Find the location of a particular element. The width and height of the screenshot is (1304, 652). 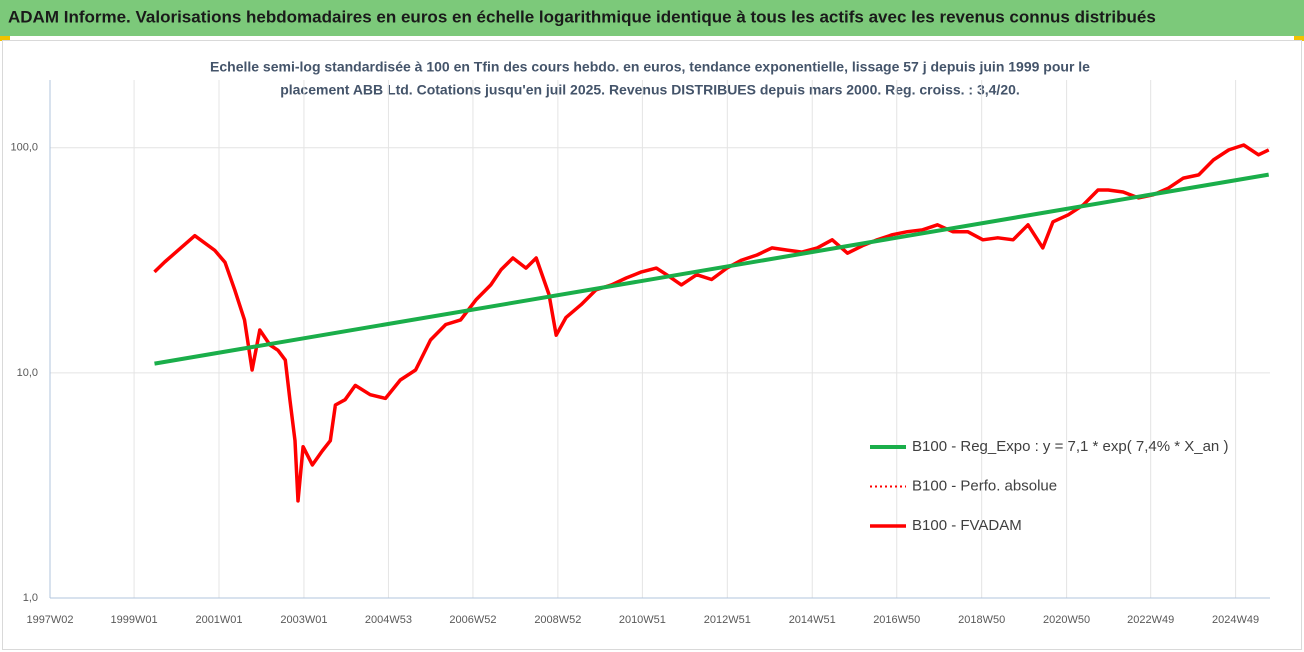

x-tick-label: 2022W49 is located at coordinates (1150, 620).